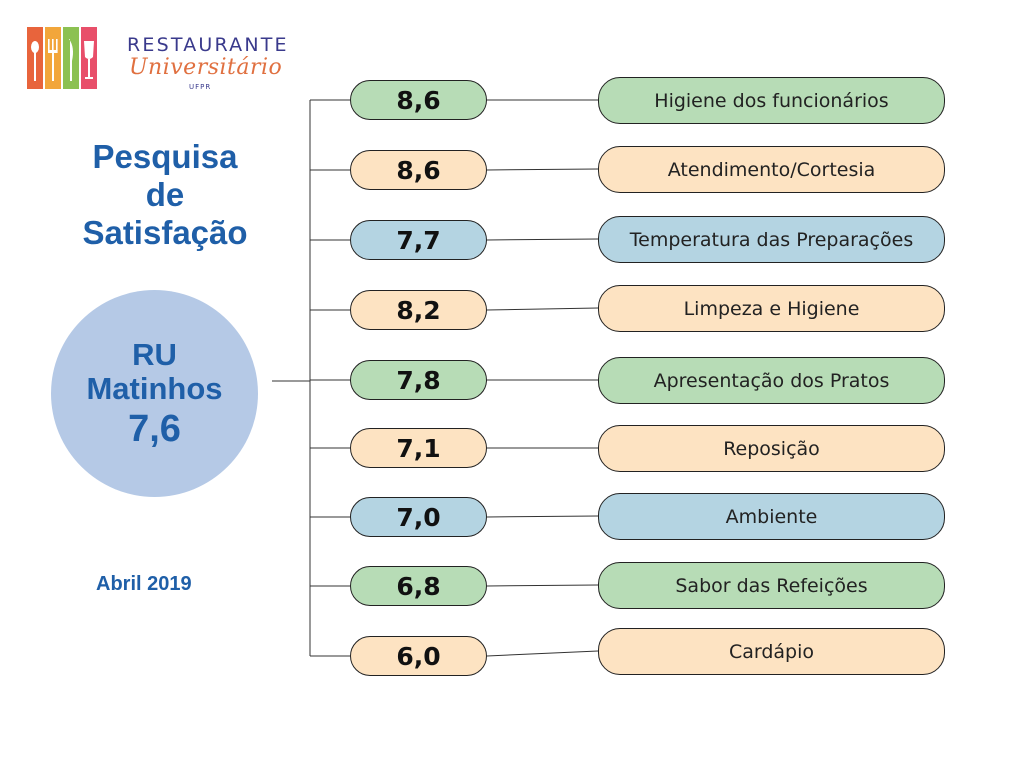 The width and height of the screenshot is (1024, 768). What do you see at coordinates (771, 651) in the screenshot?
I see `criterion-label-pill: Cardápio` at bounding box center [771, 651].